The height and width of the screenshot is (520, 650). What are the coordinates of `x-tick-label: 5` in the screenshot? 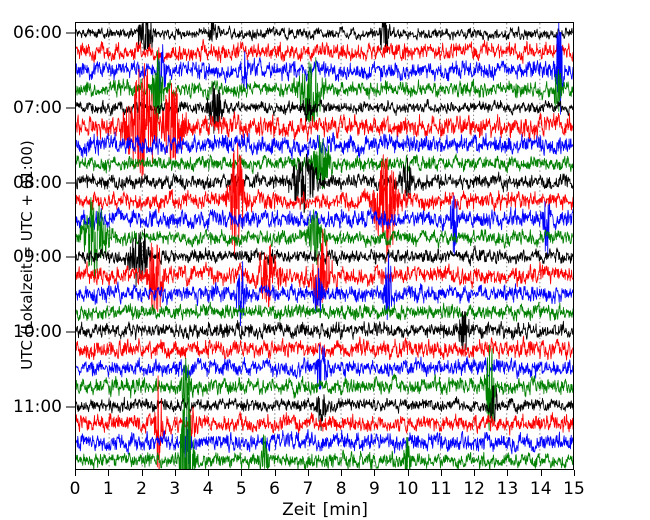 It's located at (241, 489).